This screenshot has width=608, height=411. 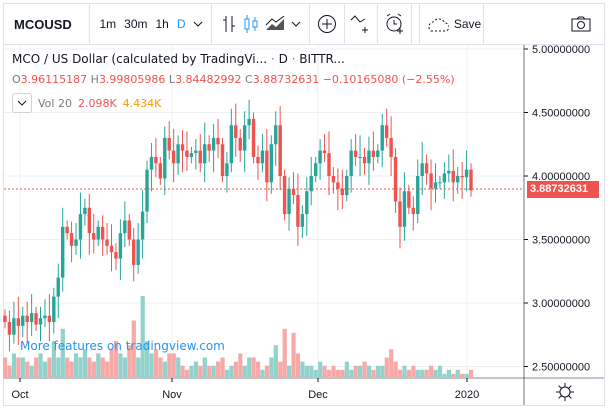 I want to click on area-chart-icon, so click(x=275, y=24).